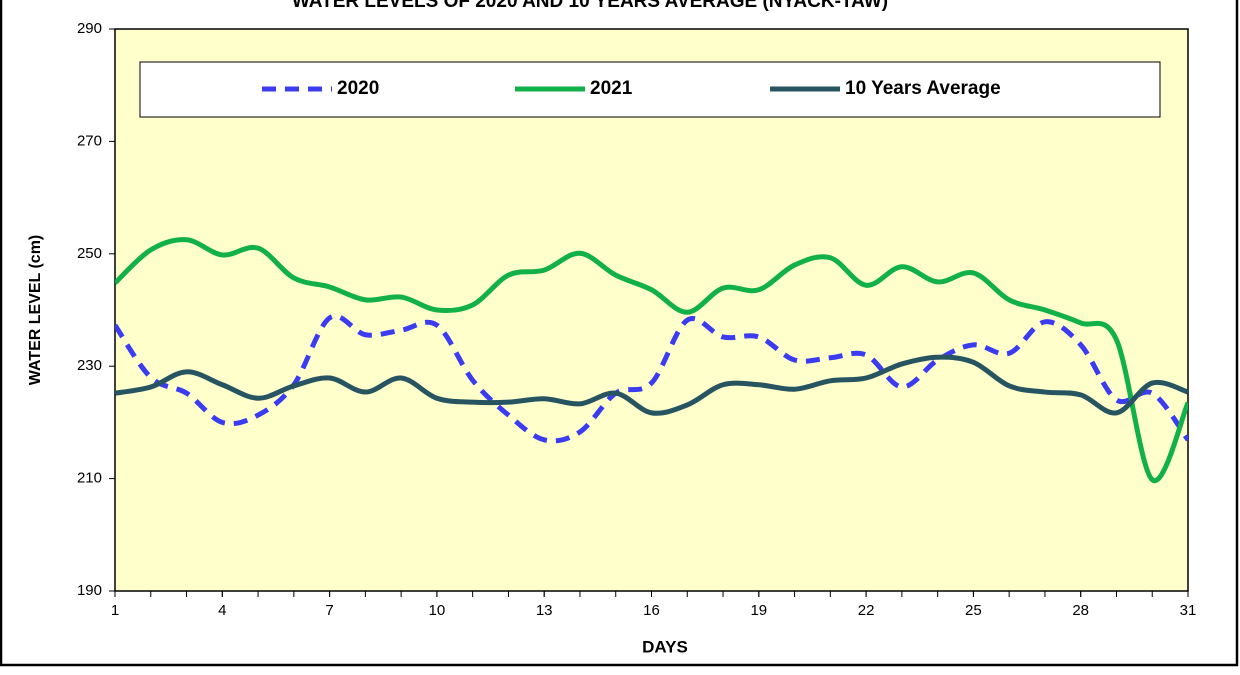 This screenshot has width=1240, height=675. I want to click on y-tick-label: 290, so click(89, 28).